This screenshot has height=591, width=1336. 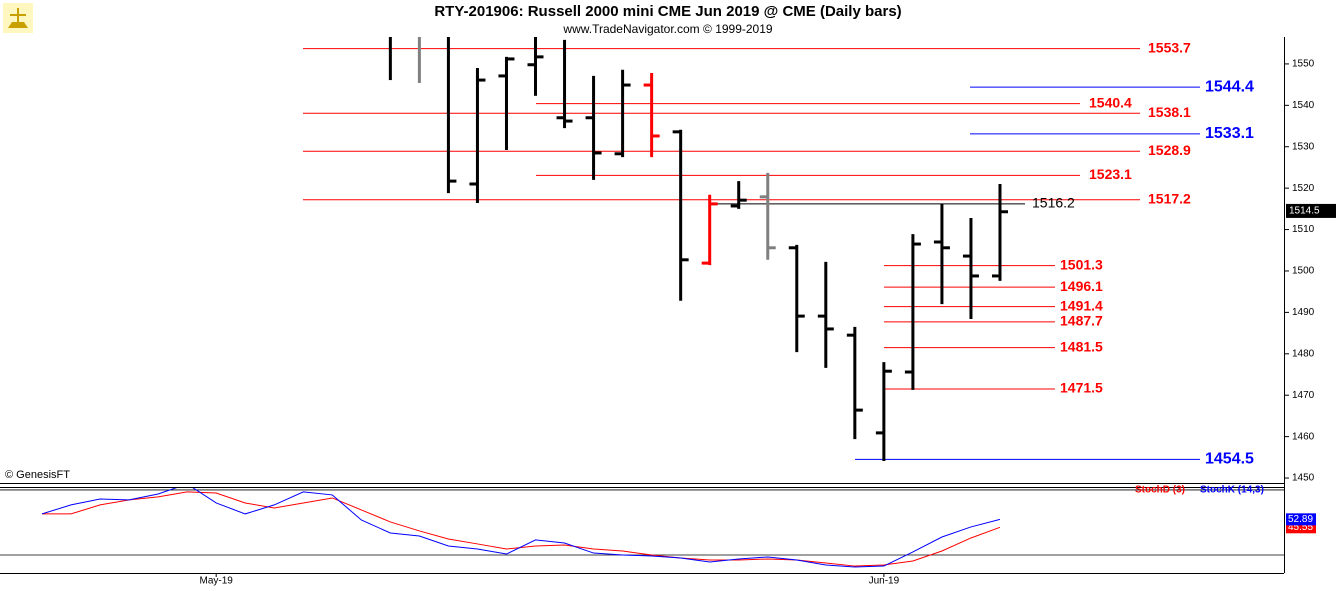 What do you see at coordinates (1169, 47) in the screenshot?
I see `level-label: 1553.7` at bounding box center [1169, 47].